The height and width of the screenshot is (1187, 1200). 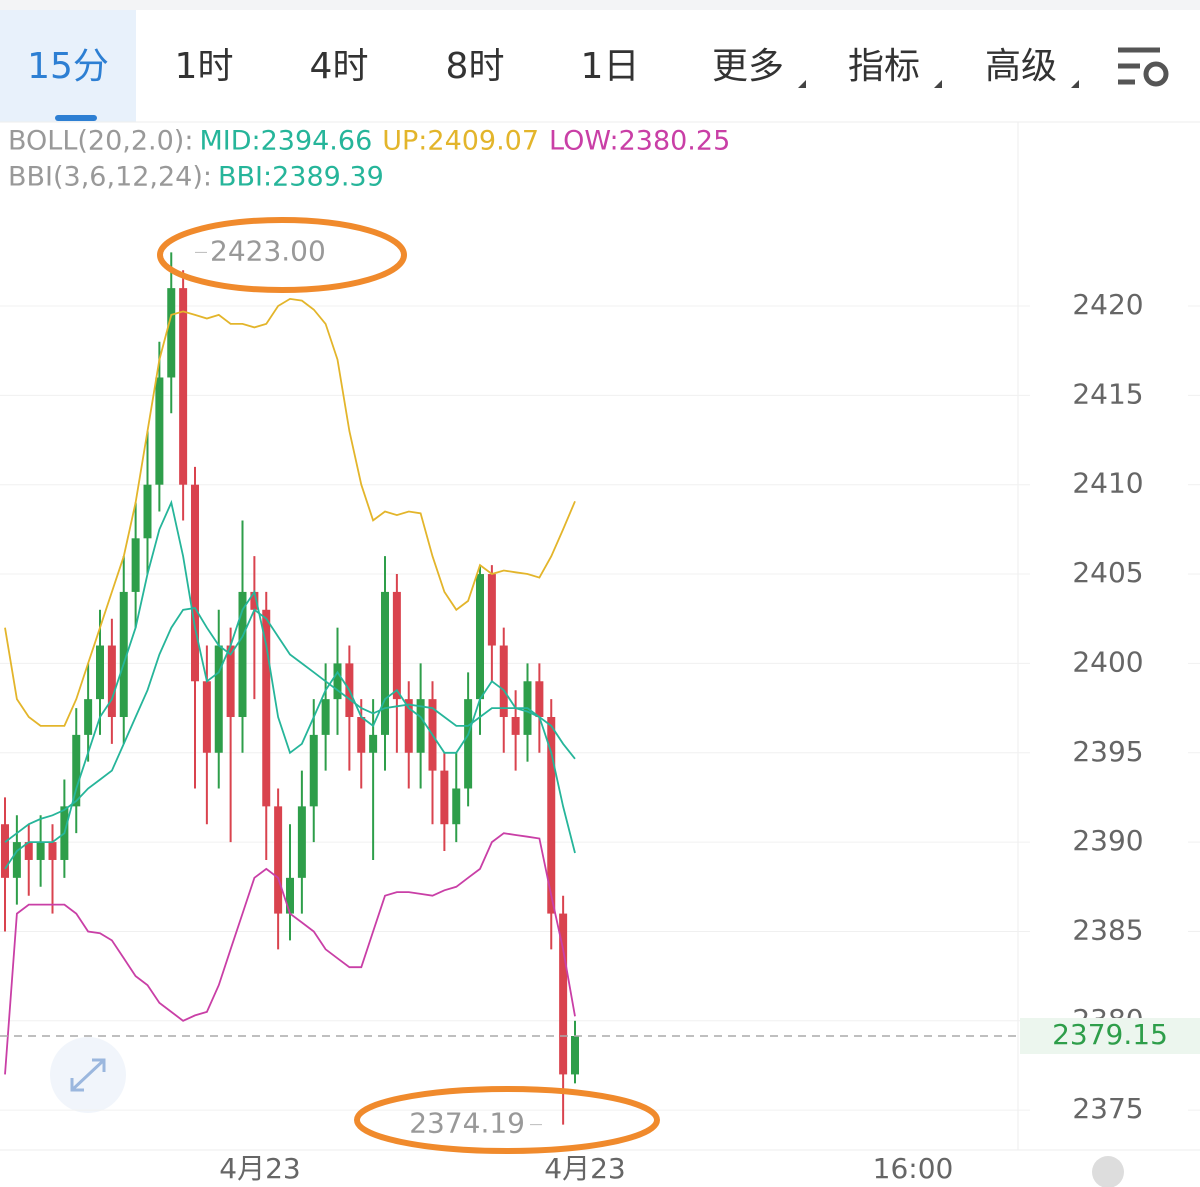 What do you see at coordinates (88, 1075) in the screenshot?
I see `expand-icon` at bounding box center [88, 1075].